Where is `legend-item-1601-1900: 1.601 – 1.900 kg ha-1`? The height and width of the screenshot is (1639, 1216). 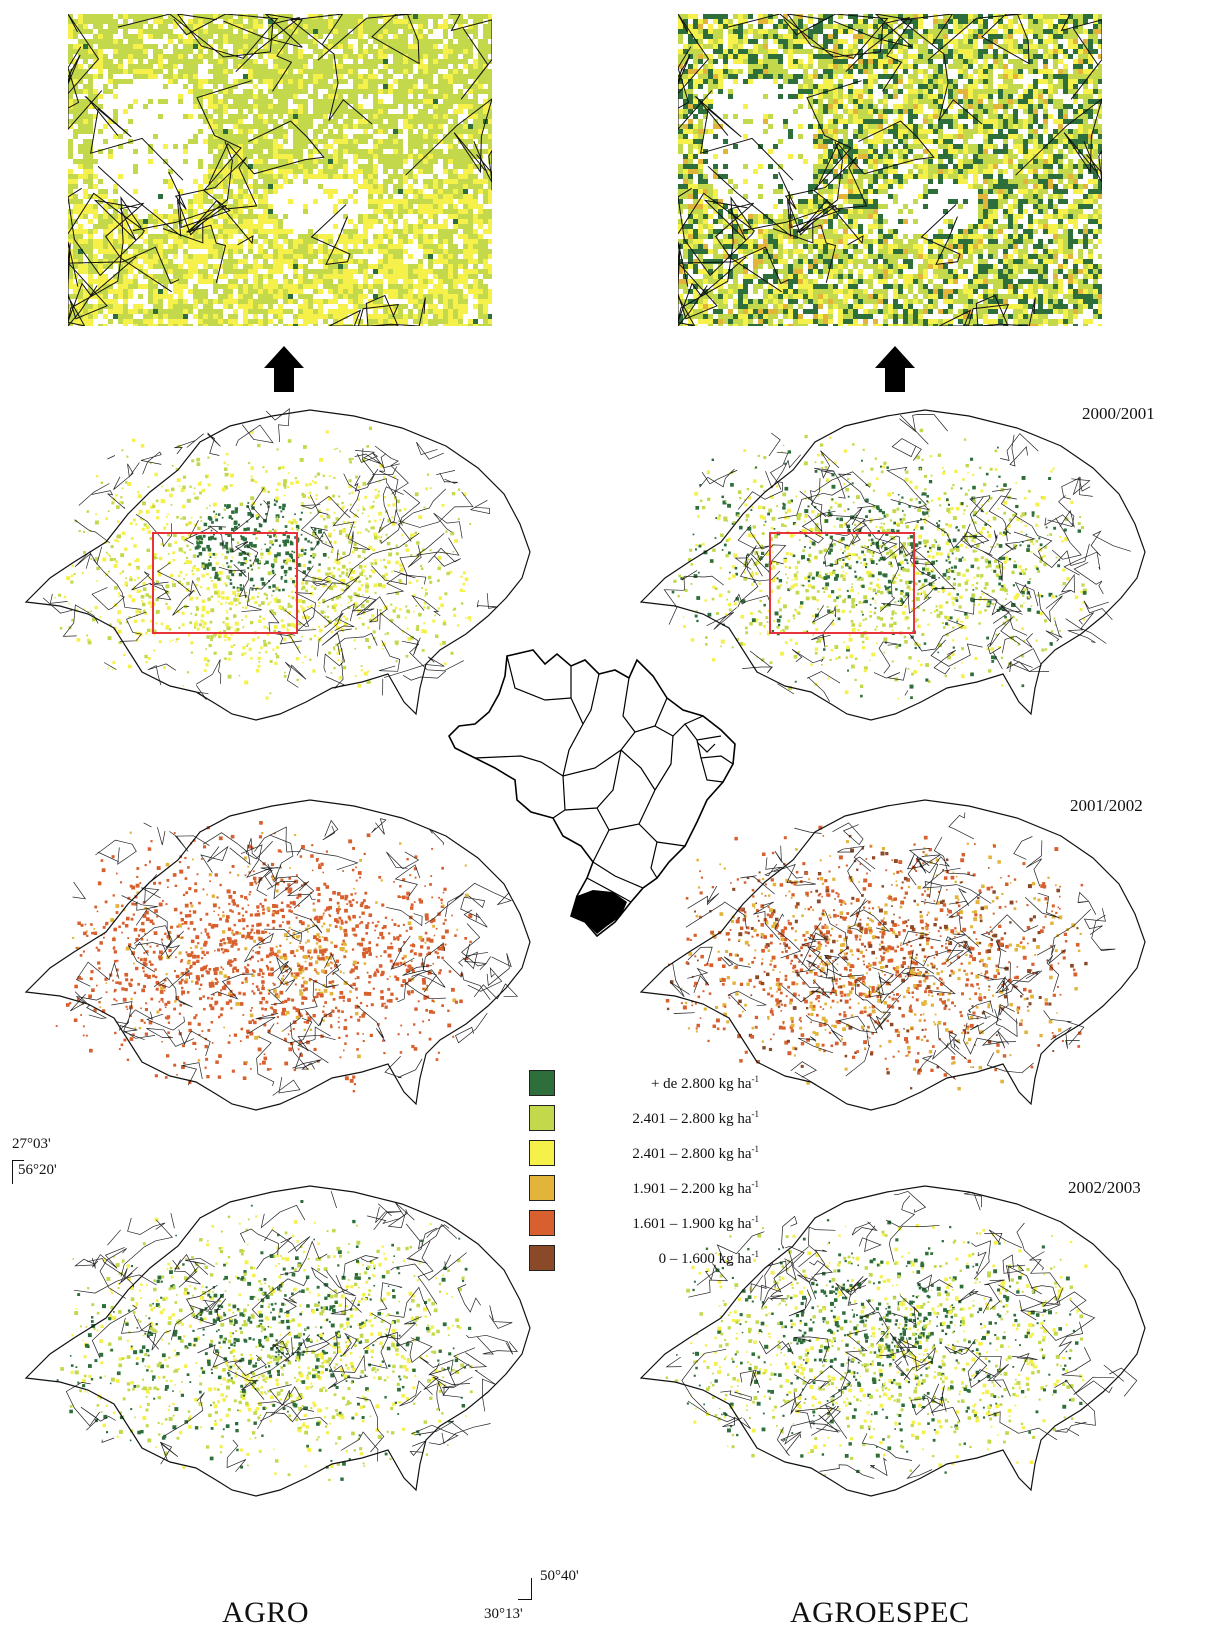 legend-item-1601-1900: 1.601 – 1.900 kg ha-1 is located at coordinates (644, 1223).